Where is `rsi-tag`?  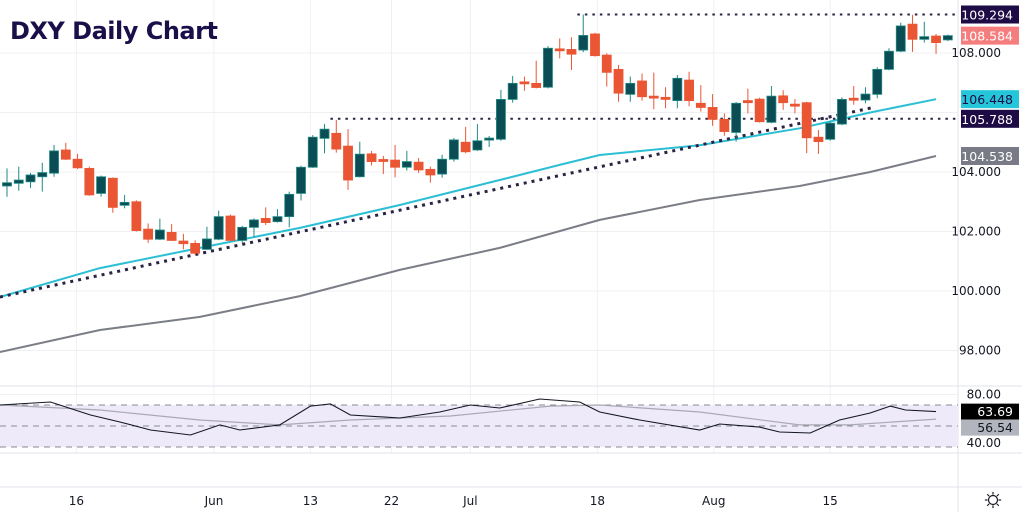 rsi-tag is located at coordinates (990, 427).